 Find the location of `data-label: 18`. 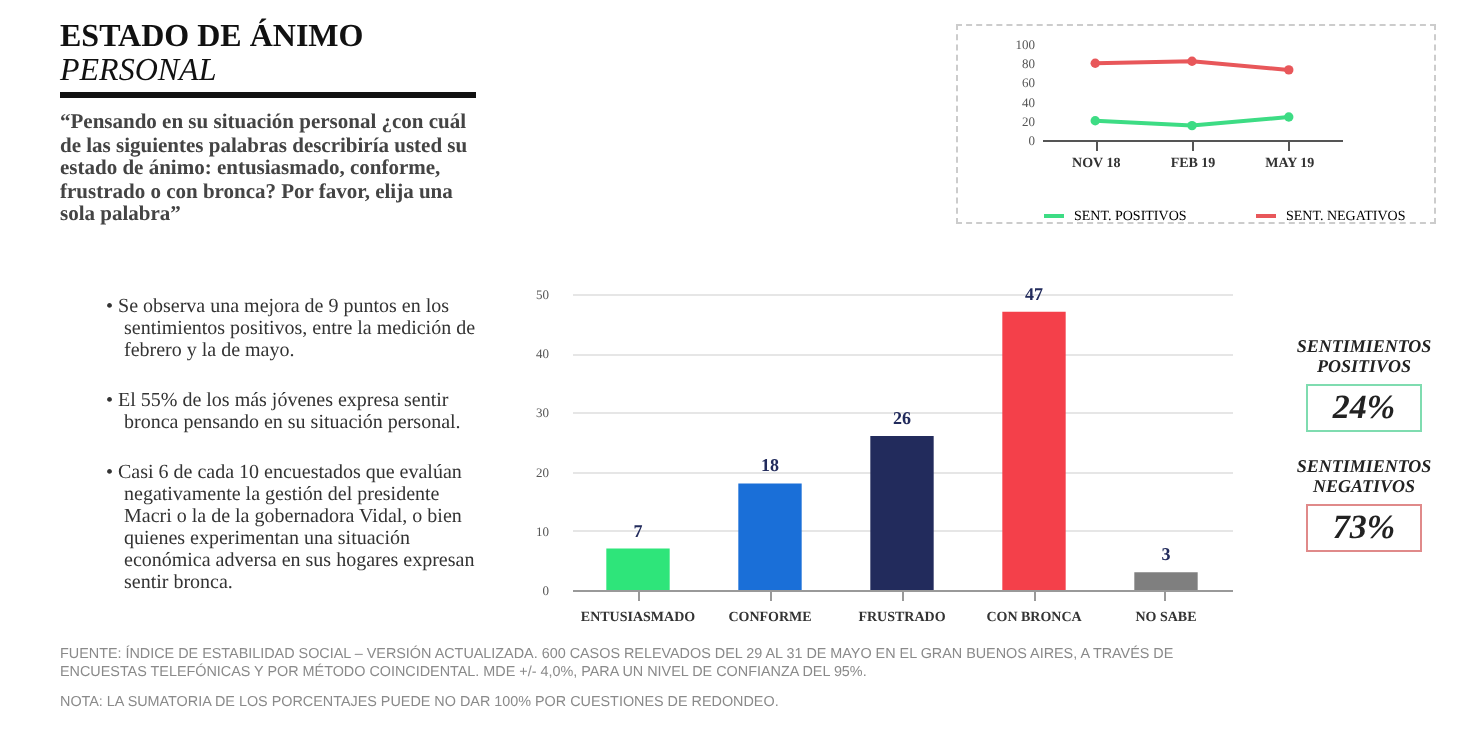

data-label: 18 is located at coordinates (770, 465).